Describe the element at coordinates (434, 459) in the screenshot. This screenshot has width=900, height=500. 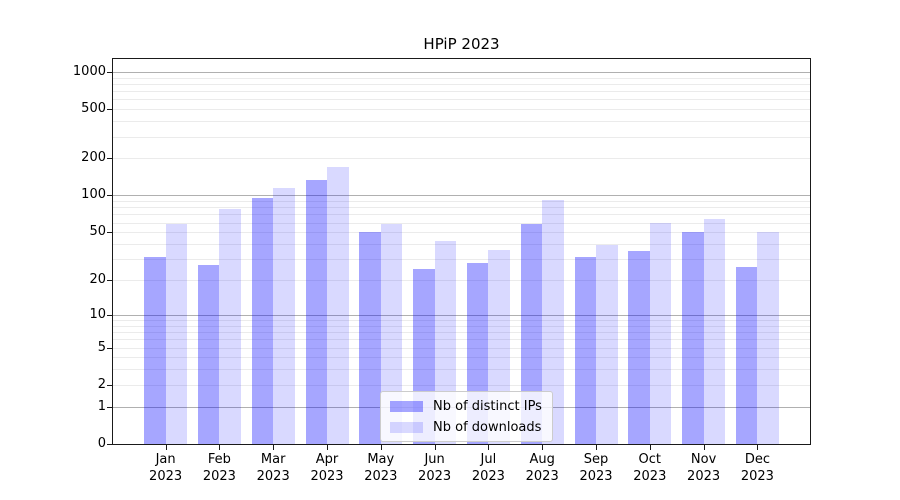
I see `x-tick-month: Jun` at that location.